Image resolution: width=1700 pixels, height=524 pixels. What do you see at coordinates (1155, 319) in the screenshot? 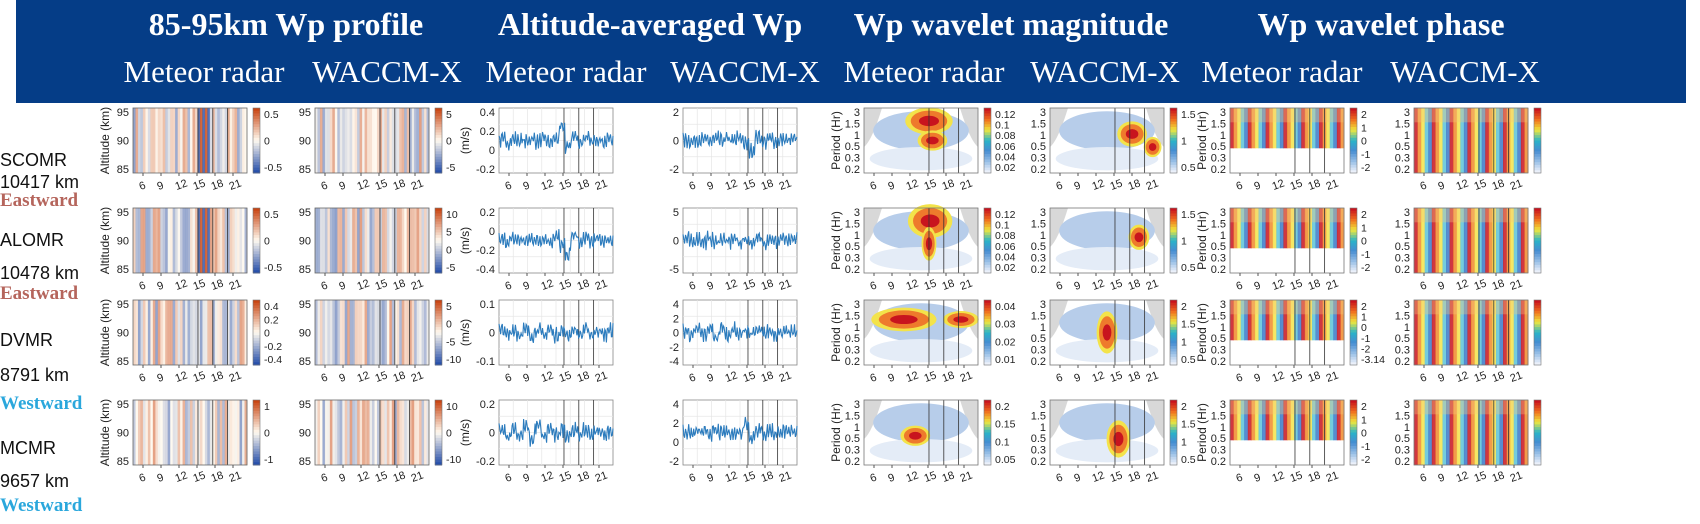
I see `cone-of-influence` at bounding box center [1155, 319].